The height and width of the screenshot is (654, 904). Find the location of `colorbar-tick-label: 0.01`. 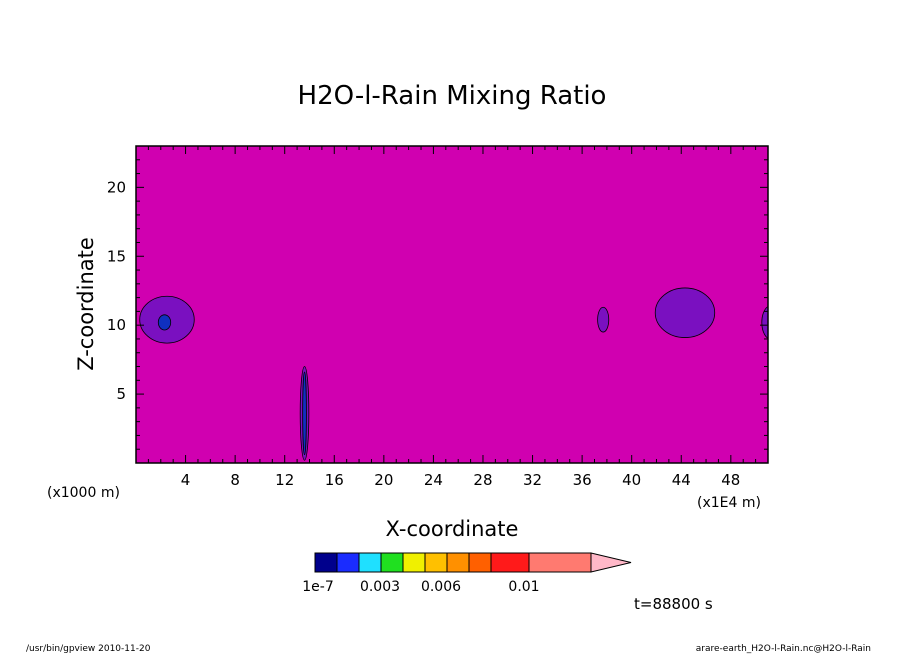

colorbar-tick-label: 0.01 is located at coordinates (523, 587).